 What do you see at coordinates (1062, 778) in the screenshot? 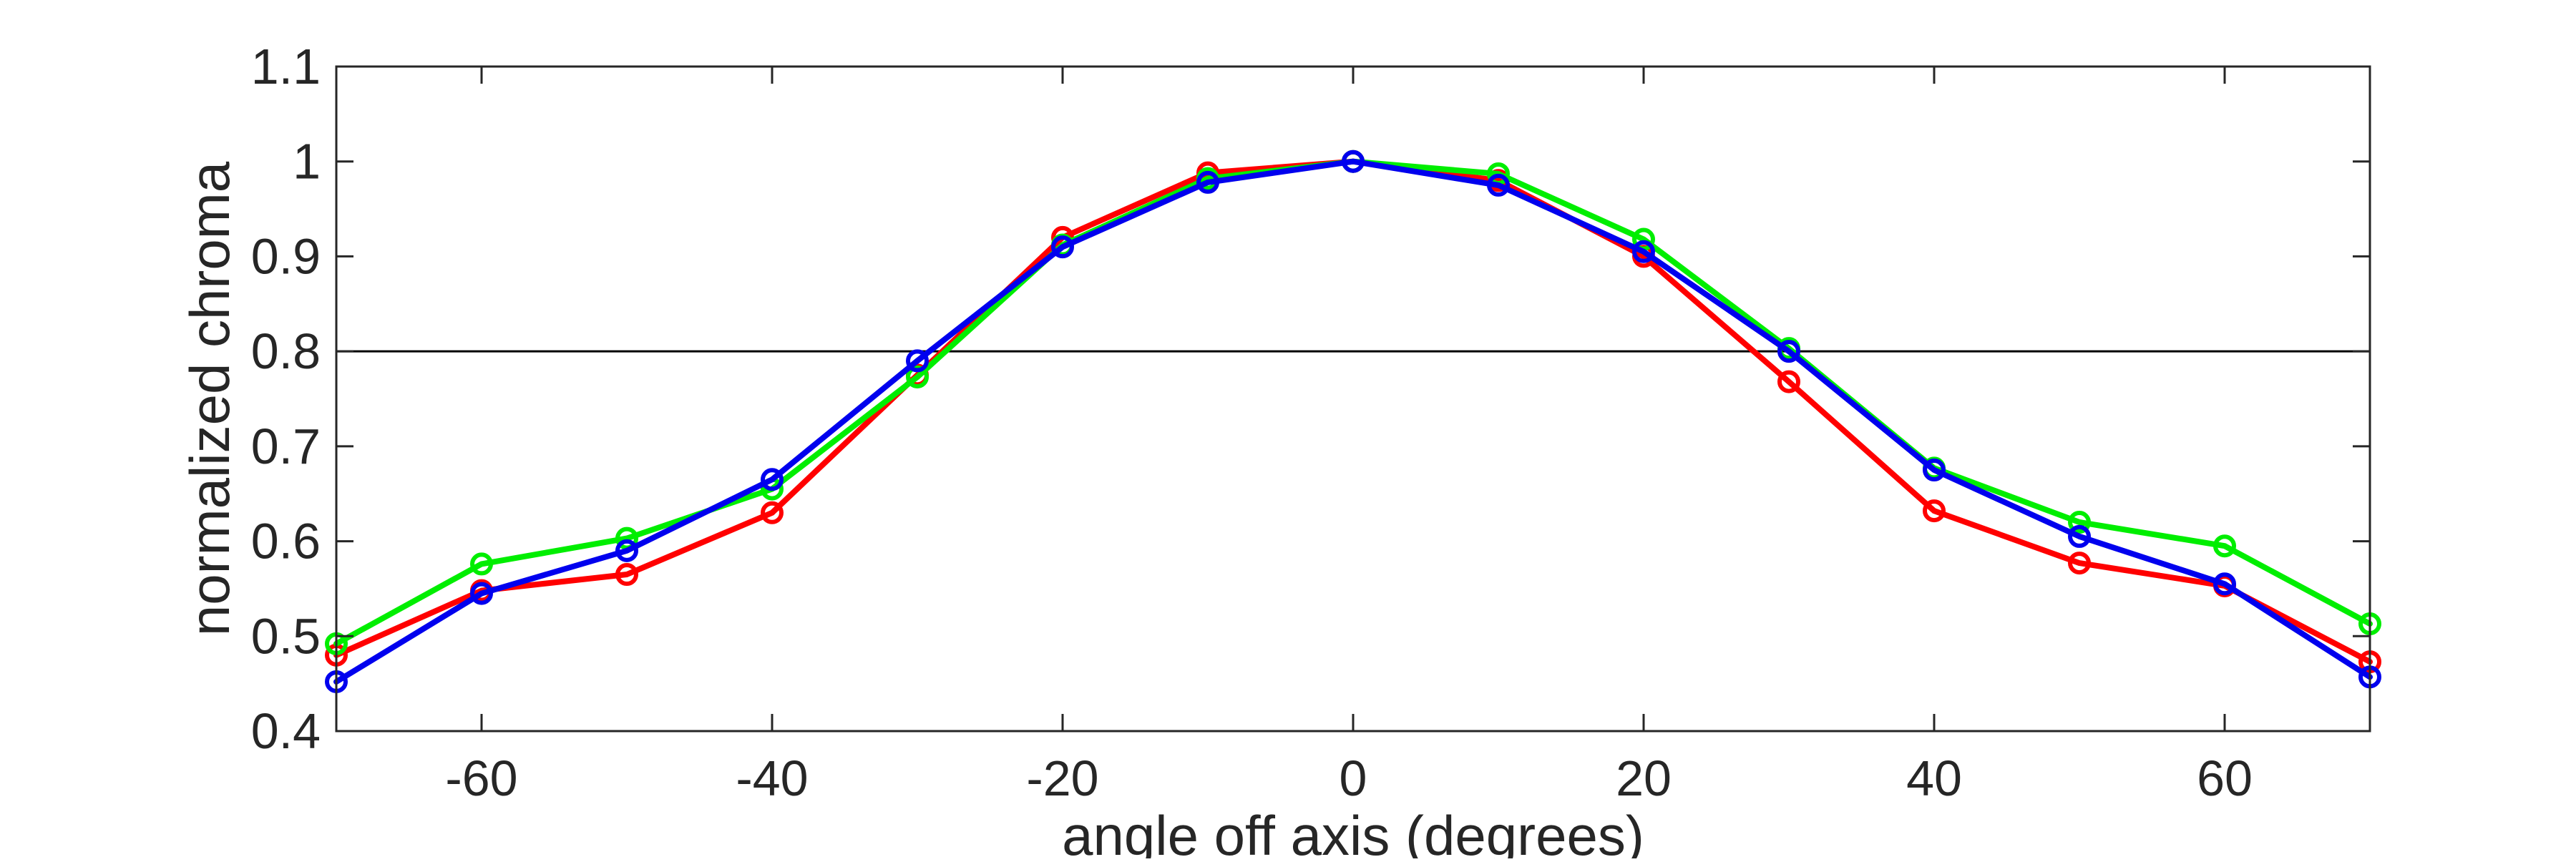
I see `x-tick-label: -20` at bounding box center [1062, 778].